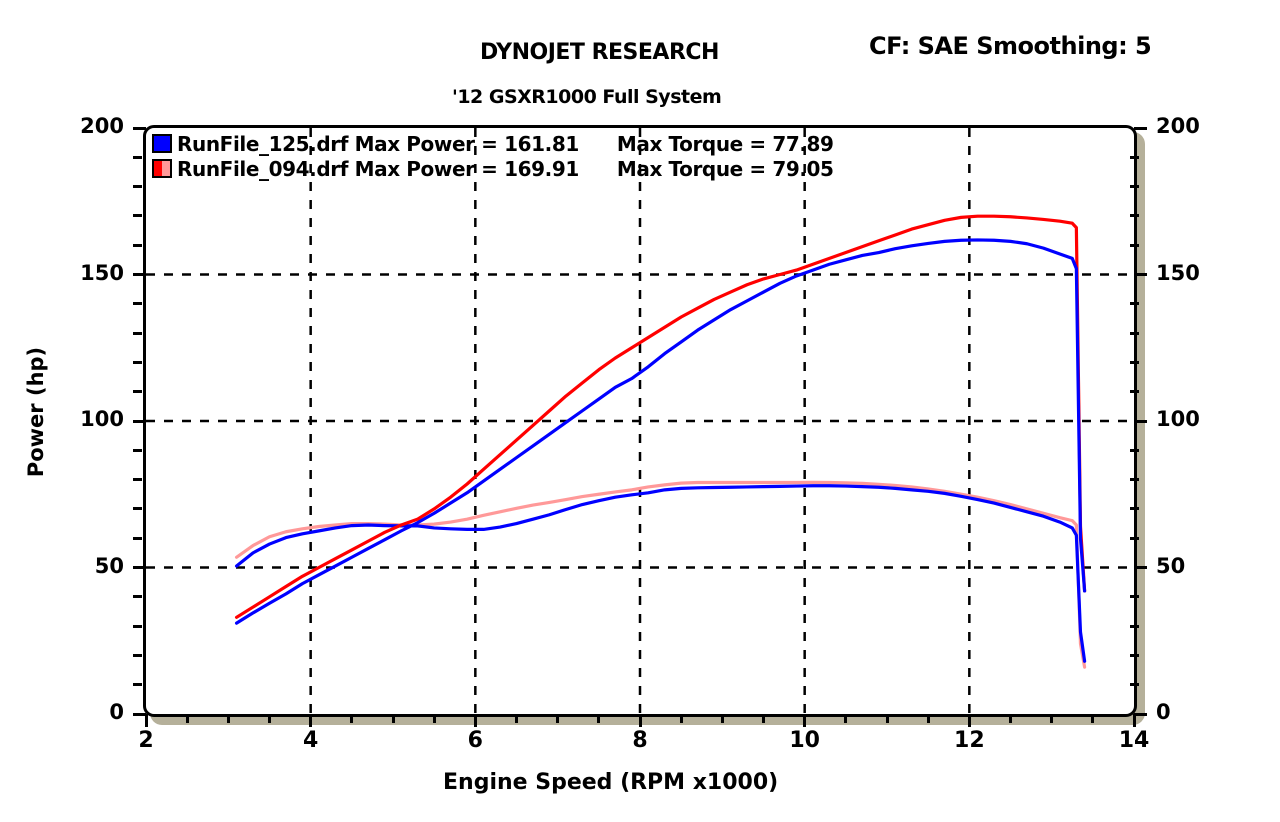 The height and width of the screenshot is (822, 1280). I want to click on legend-maxtorque-run1: Max Torque = 77.89, so click(725, 143).